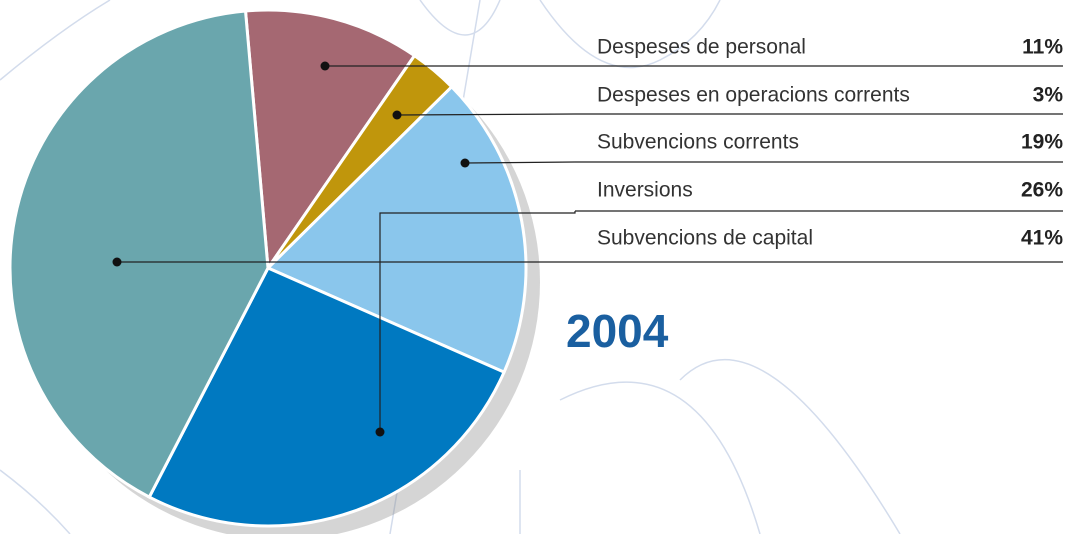 The height and width of the screenshot is (534, 1072). I want to click on legend-value: 3%, so click(1048, 95).